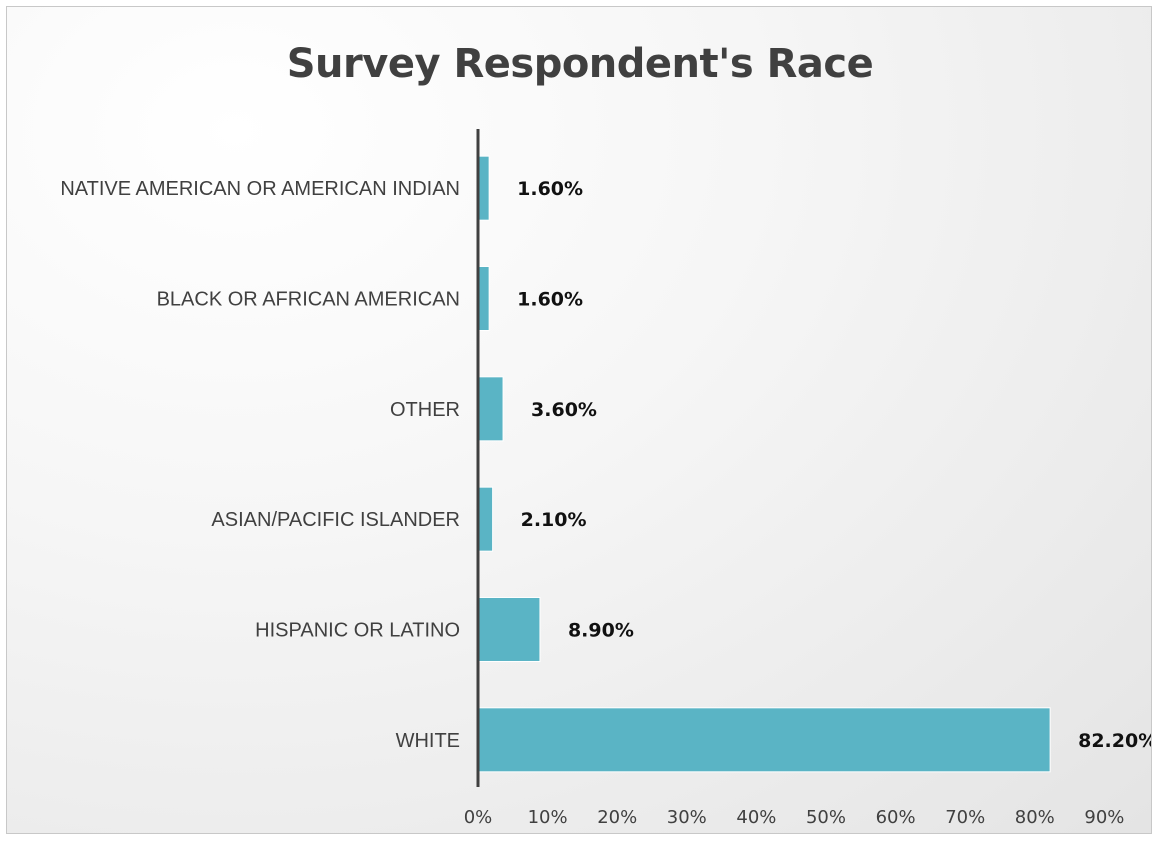  What do you see at coordinates (687, 817) in the screenshot?
I see `x-tick-label: 30%` at bounding box center [687, 817].